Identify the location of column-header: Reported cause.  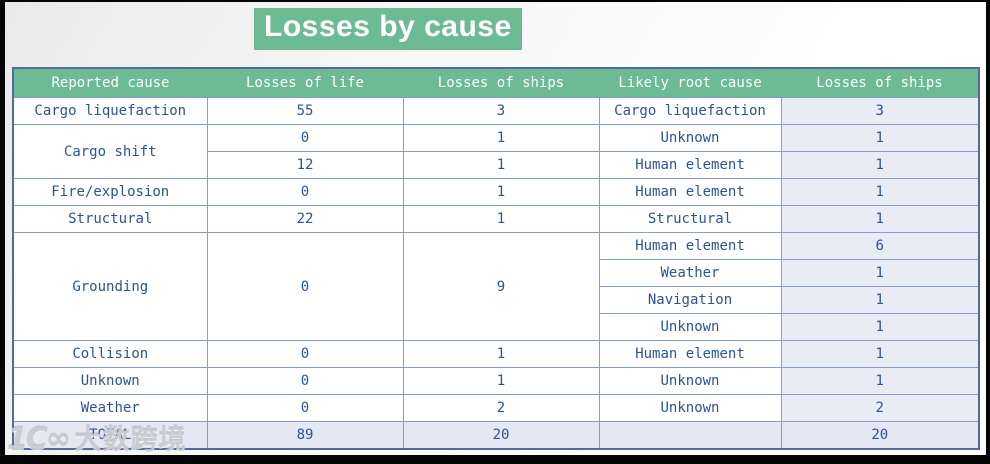
(110, 83).